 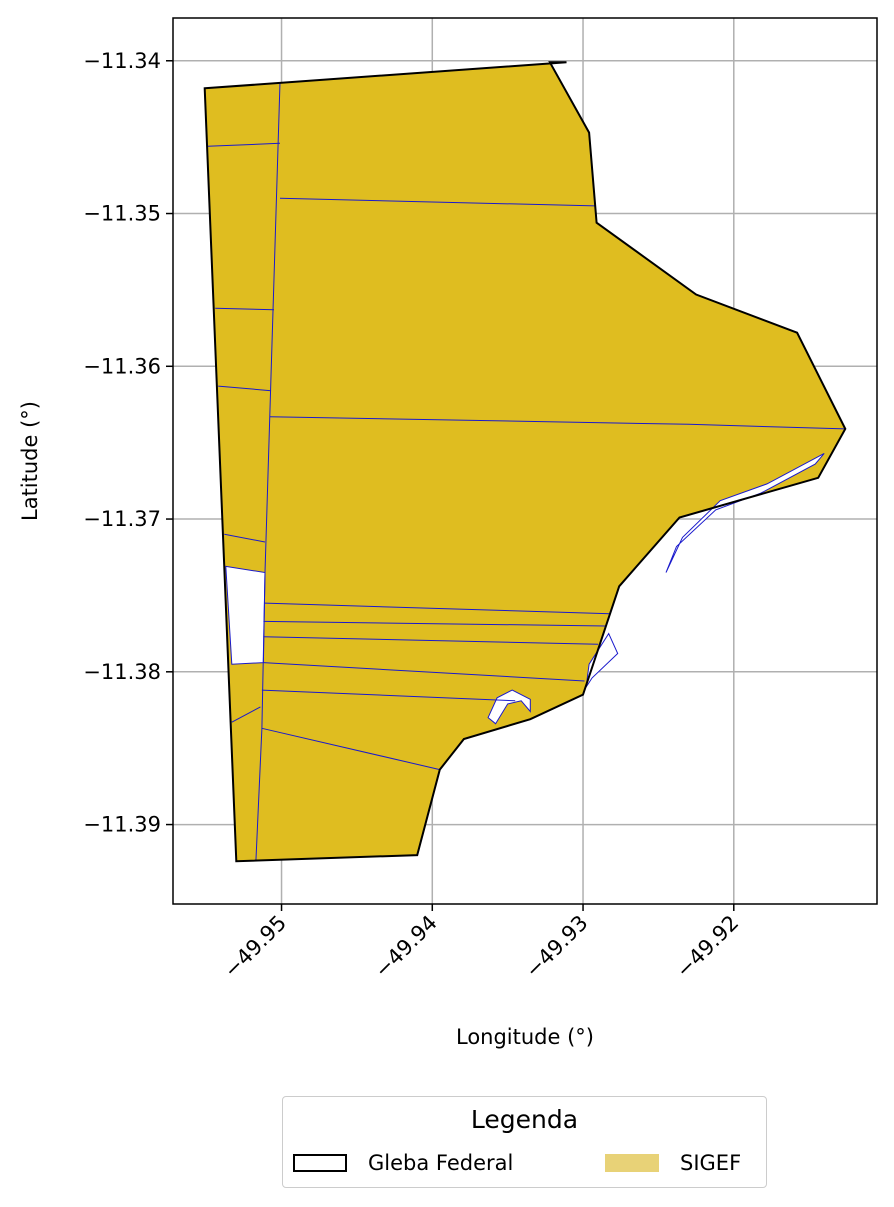 What do you see at coordinates (320, 1163) in the screenshot?
I see `legend-swatch-outline` at bounding box center [320, 1163].